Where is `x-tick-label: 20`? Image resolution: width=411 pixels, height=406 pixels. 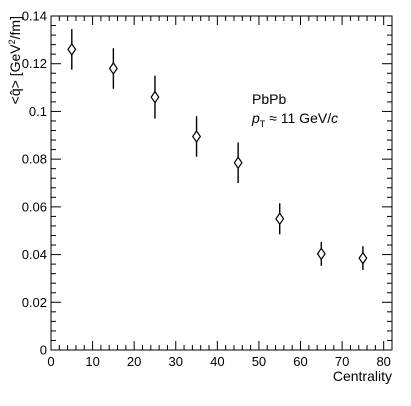 x-tick-label: 20 is located at coordinates (134, 361).